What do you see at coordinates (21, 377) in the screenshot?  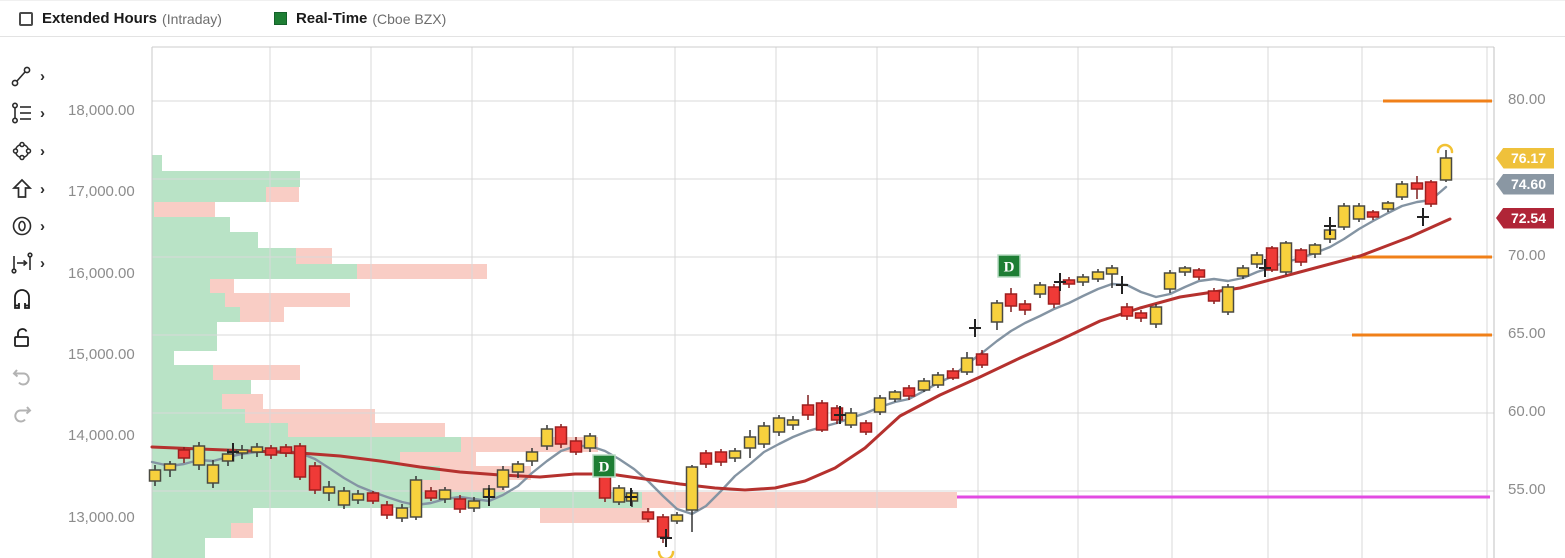 I see `undo-icon` at bounding box center [21, 377].